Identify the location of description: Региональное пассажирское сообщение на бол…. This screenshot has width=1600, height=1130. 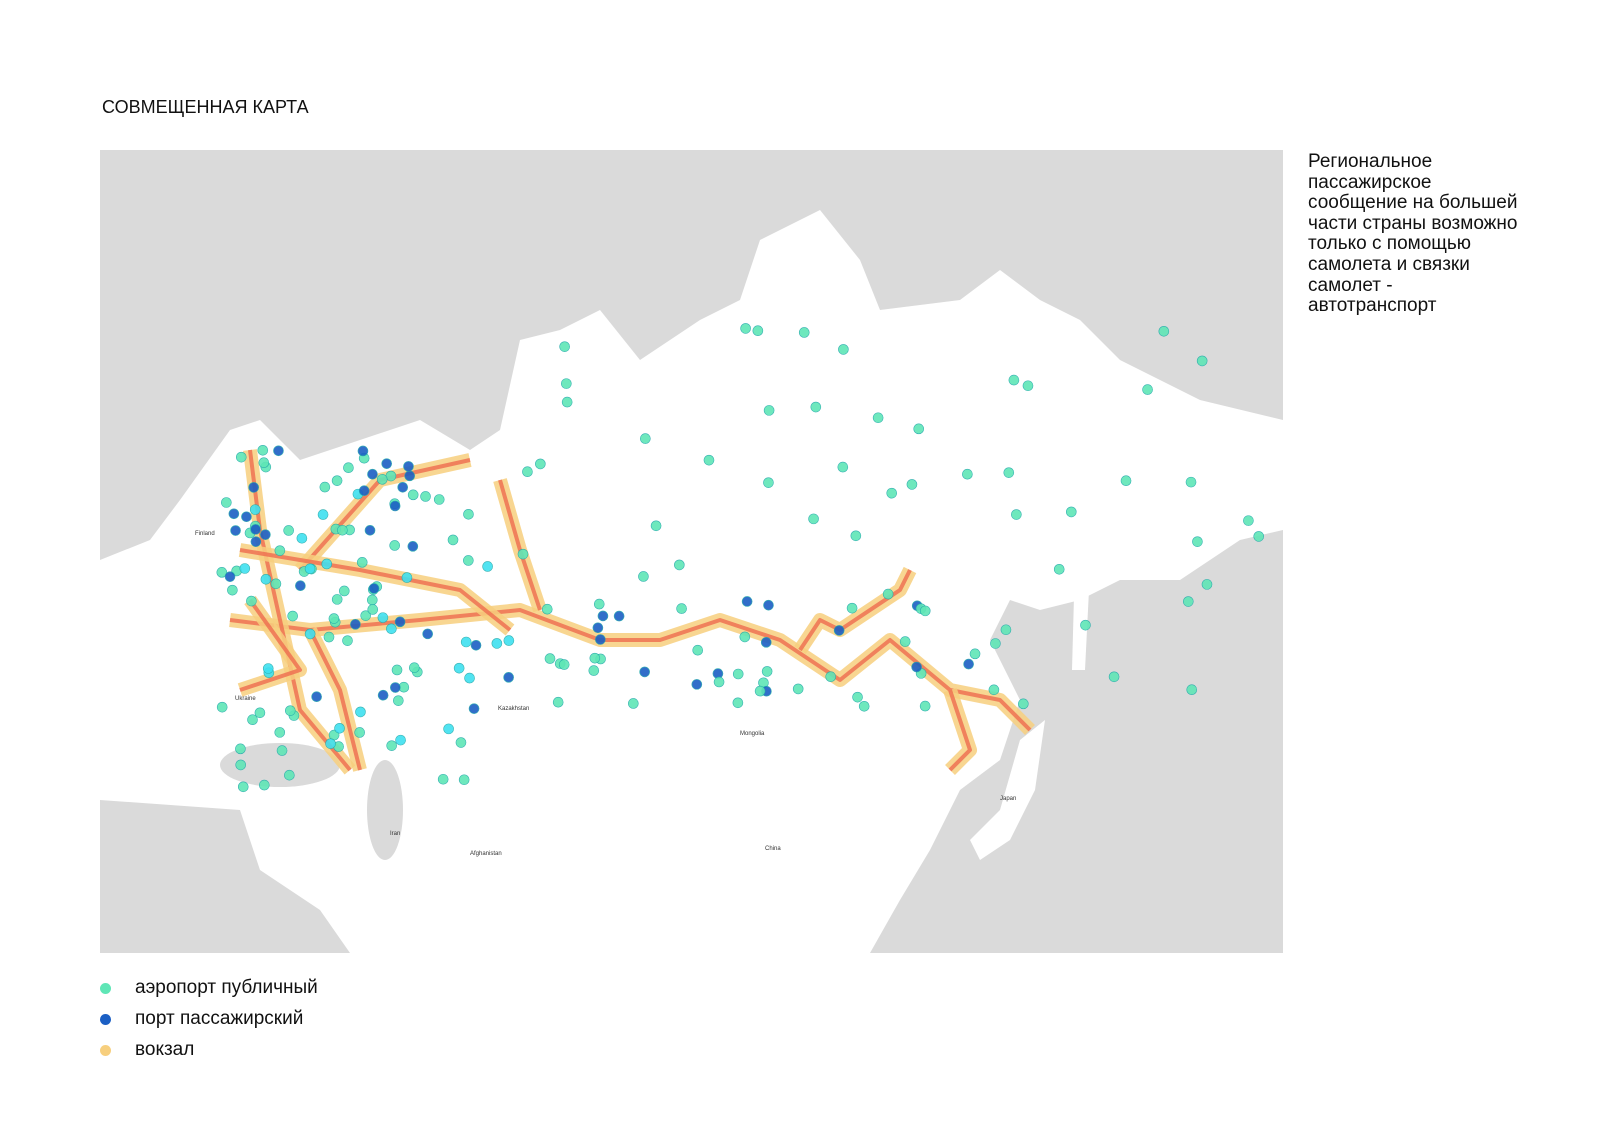
(1413, 234).